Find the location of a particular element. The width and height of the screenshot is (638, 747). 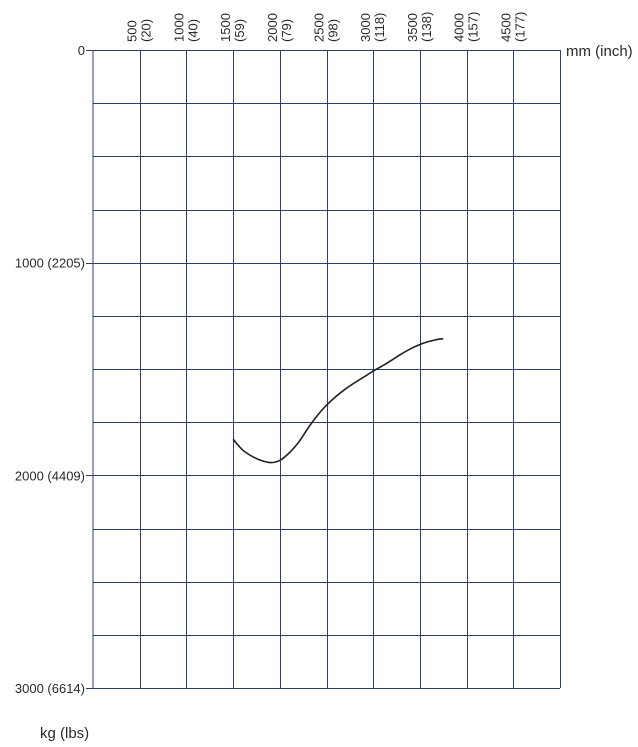

series is located at coordinates (338, 401).